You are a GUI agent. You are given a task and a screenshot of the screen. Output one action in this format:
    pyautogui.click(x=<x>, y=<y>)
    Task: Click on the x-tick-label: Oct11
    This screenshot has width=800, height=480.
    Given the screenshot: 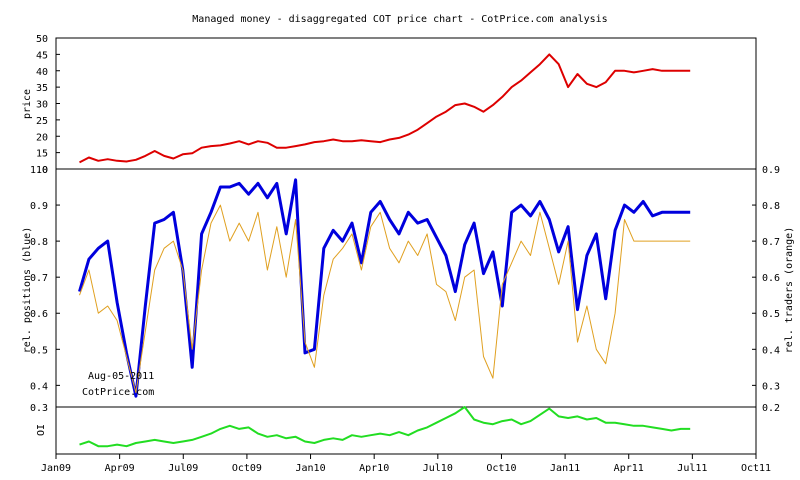 What is the action you would take?
    pyautogui.click(x=756, y=468)
    